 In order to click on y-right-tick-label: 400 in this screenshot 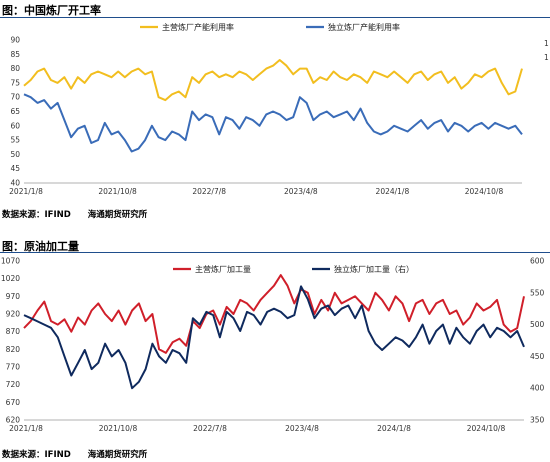, I will do `click(537, 388)`.